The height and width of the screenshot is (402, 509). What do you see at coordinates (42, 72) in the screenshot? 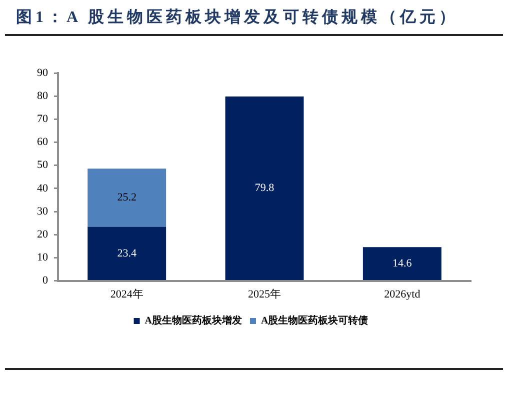
I see `y-tick-label: 90` at bounding box center [42, 72].